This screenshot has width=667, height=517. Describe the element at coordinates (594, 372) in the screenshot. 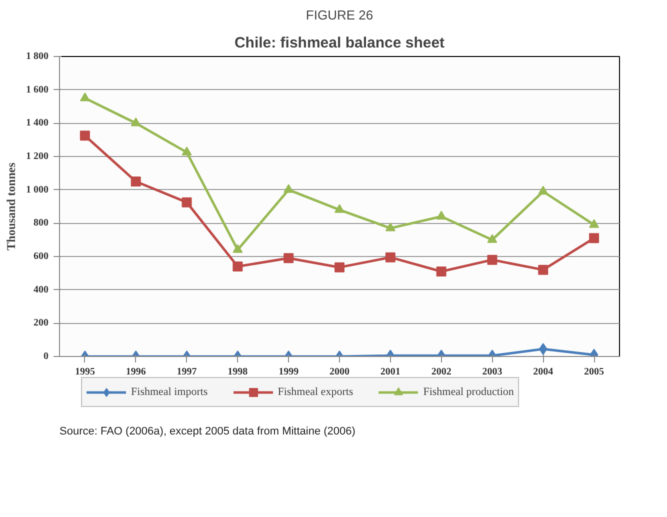

I see `x-tick-label: 2005` at that location.